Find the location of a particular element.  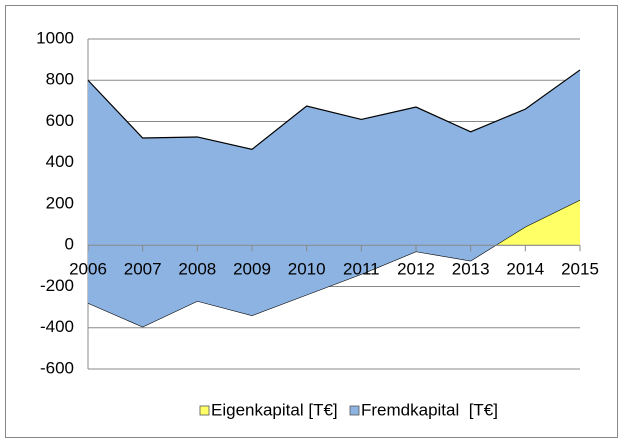

x-tick-label: 2015 is located at coordinates (580, 269).